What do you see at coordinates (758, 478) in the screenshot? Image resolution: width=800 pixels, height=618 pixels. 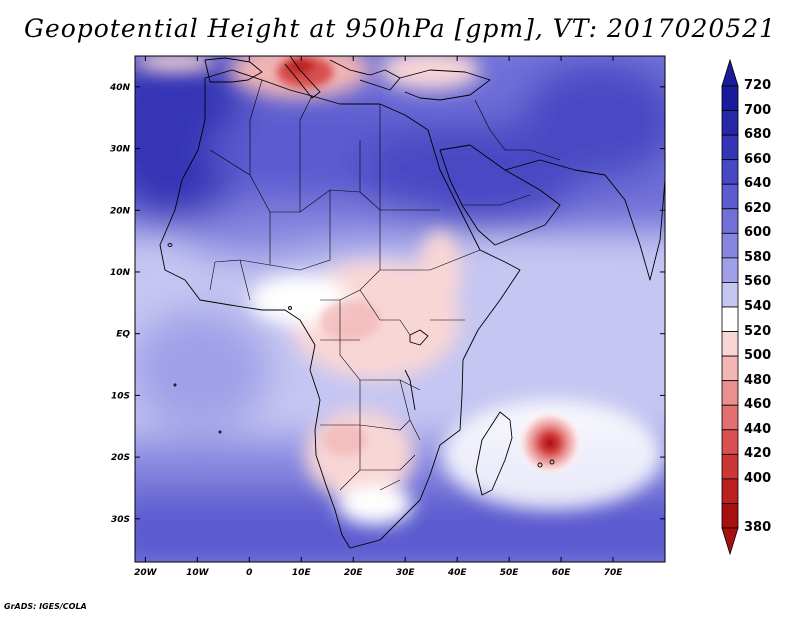 I see `colorbar-label-400: 400` at bounding box center [758, 478].